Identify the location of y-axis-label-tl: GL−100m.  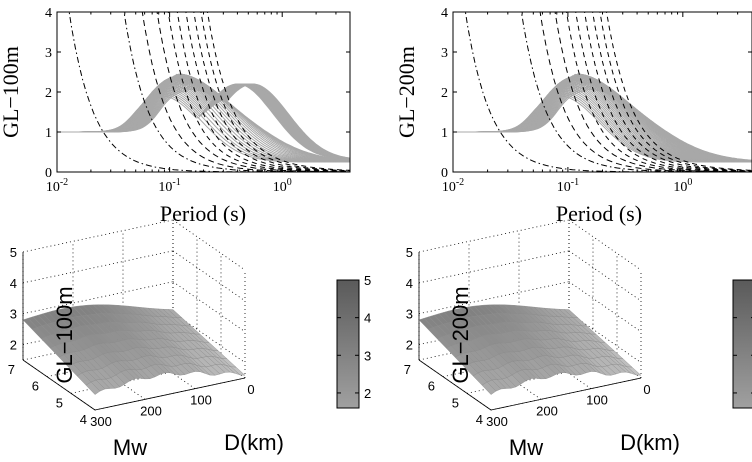
(11, 92).